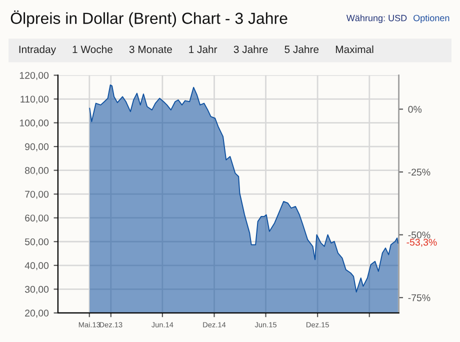 The width and height of the screenshot is (460, 342). I want to click on text: Optionen, so click(432, 19).